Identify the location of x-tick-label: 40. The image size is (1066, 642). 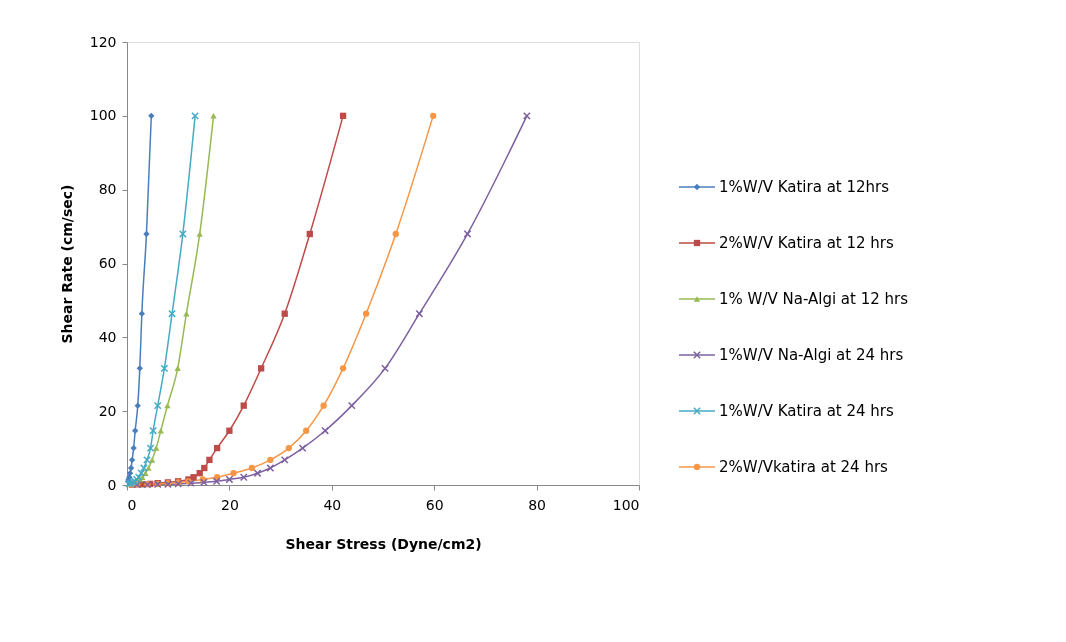
(332, 504).